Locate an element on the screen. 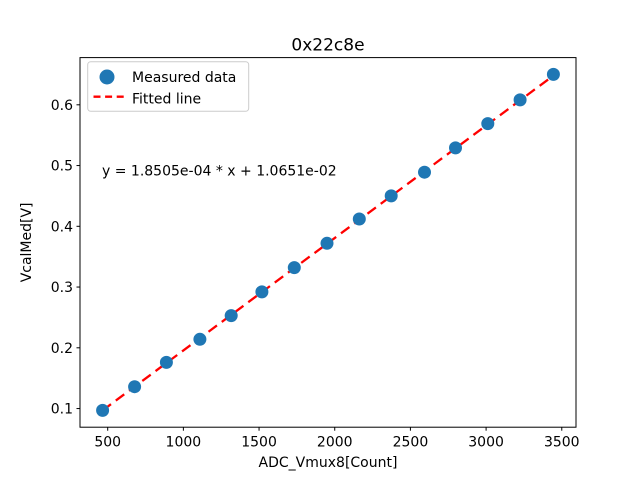  x-tick-label: 1000 is located at coordinates (184, 443).